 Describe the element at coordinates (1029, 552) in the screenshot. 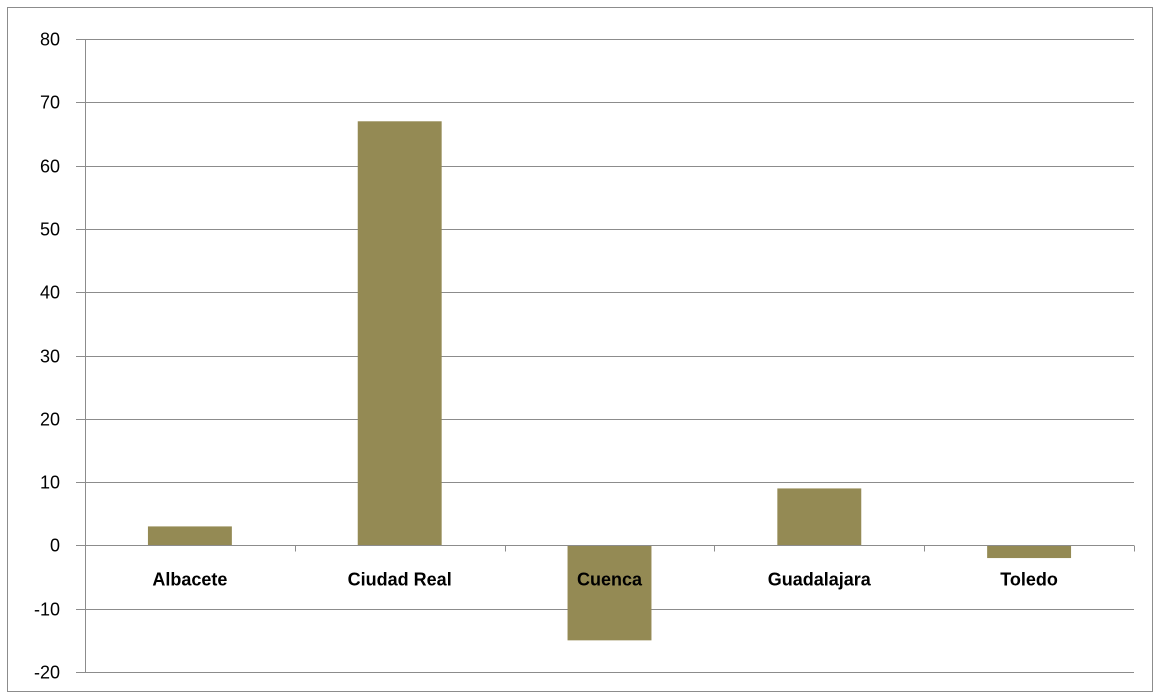

I see `bar-toledo` at that location.